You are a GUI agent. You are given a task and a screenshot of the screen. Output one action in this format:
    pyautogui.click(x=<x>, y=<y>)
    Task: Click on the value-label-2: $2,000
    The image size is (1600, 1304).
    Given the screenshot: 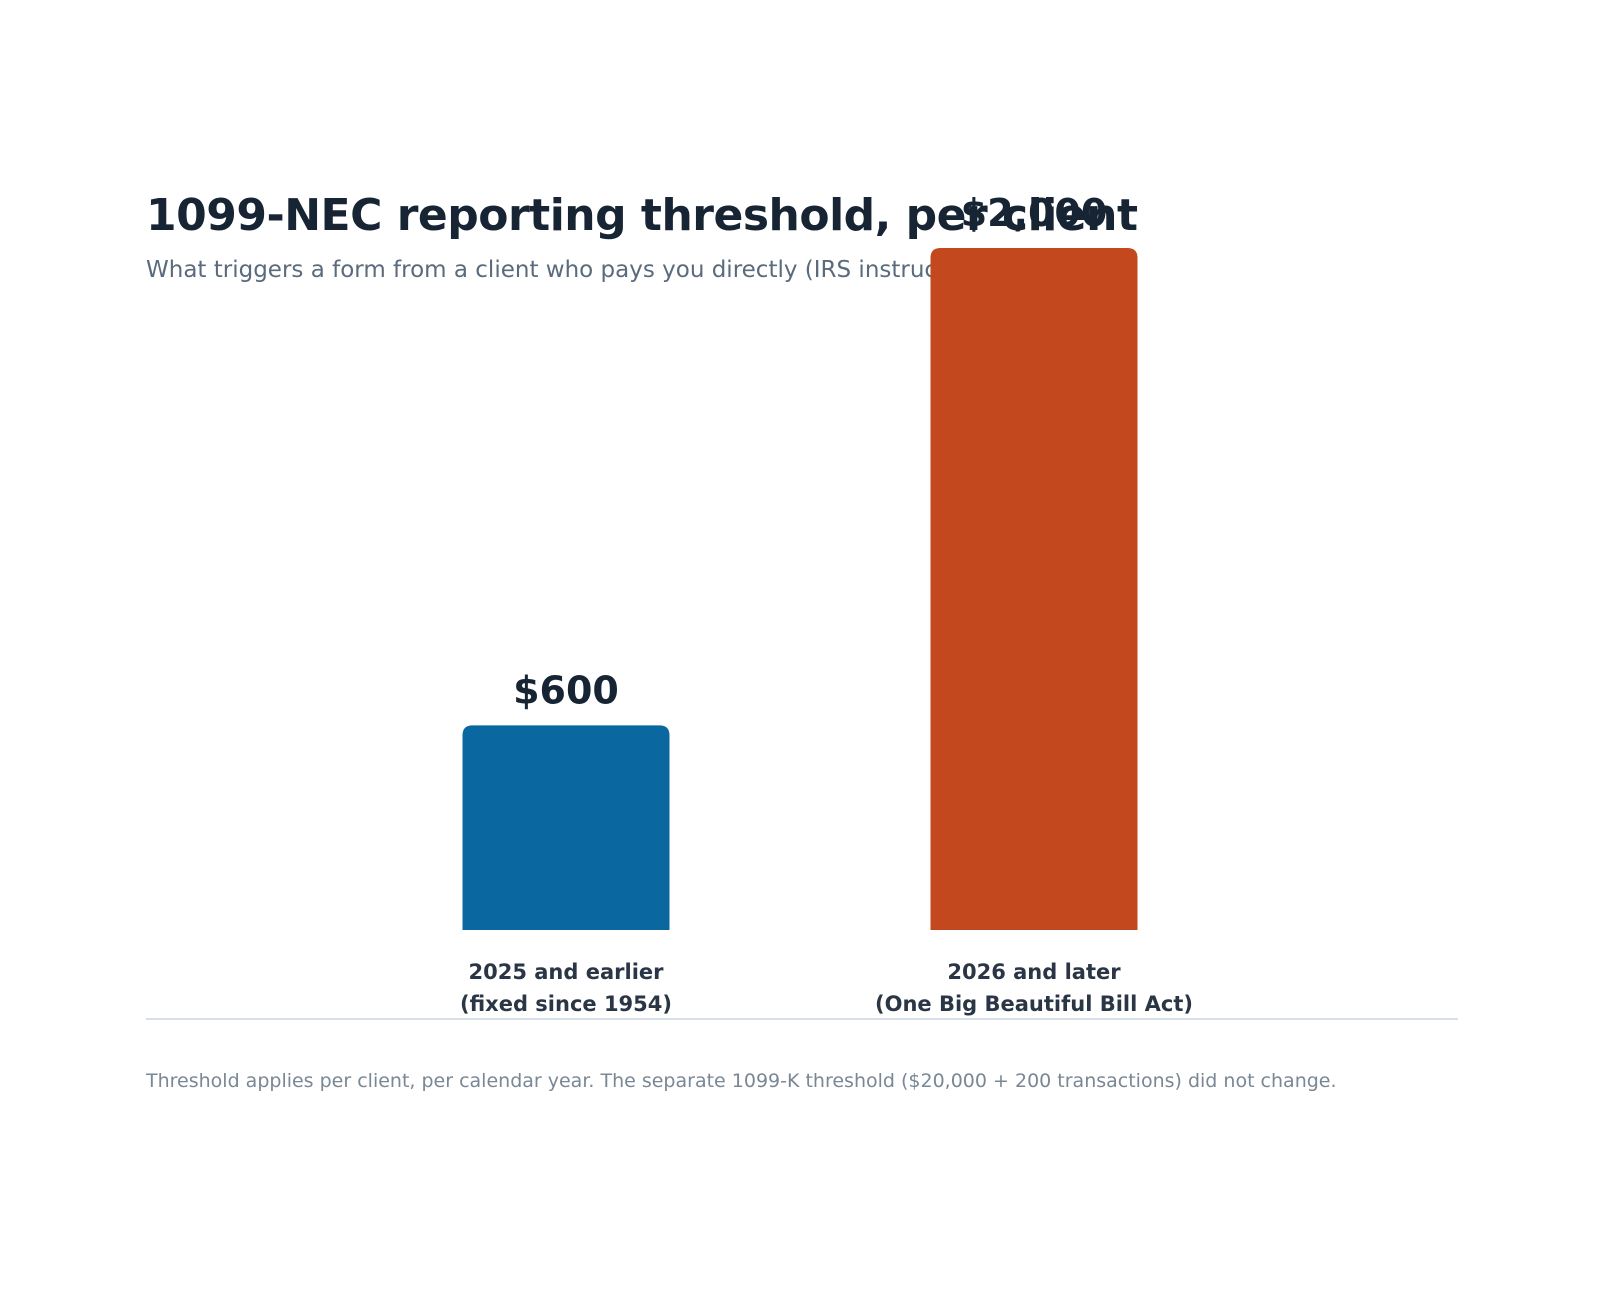 What is the action you would take?
    pyautogui.click(x=1034, y=213)
    